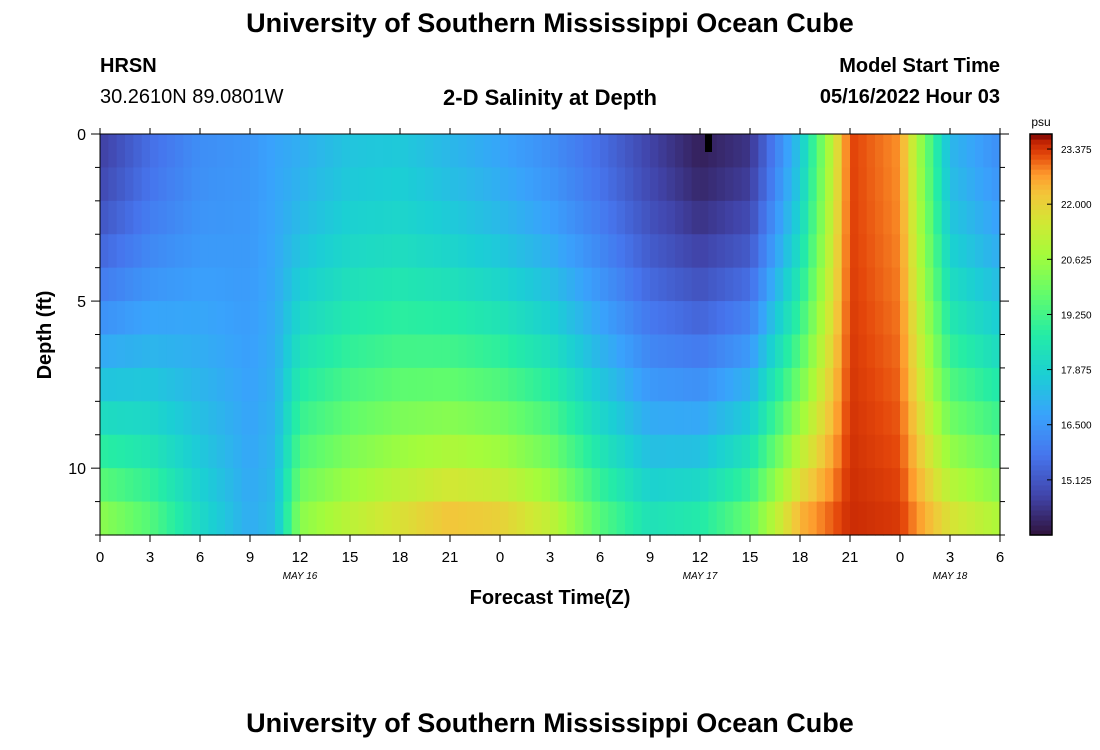 The height and width of the screenshot is (750, 1100). Describe the element at coordinates (1076, 150) in the screenshot. I see `colorbar-tick-label: 23.375` at that location.